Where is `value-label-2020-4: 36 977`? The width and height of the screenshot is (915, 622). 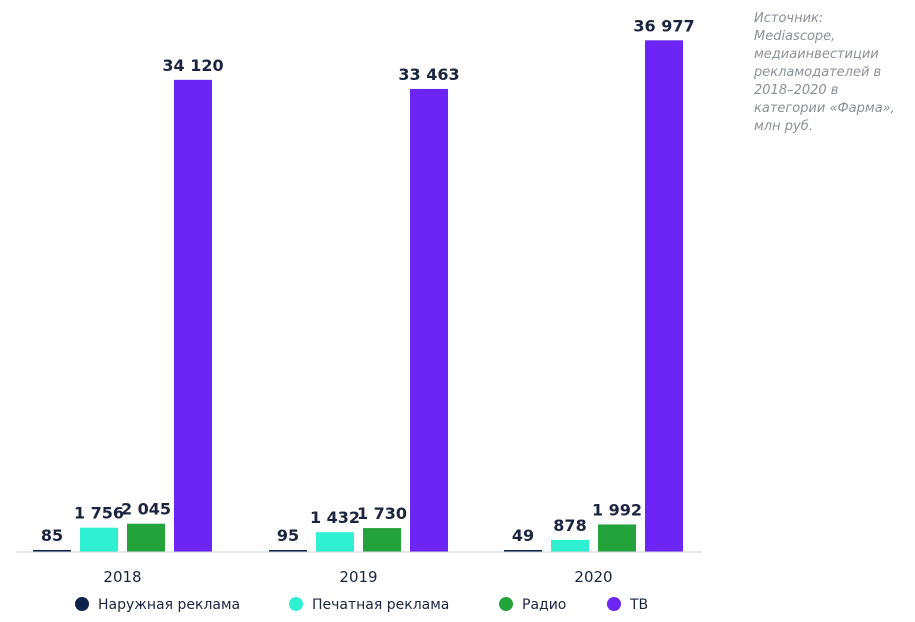
value-label-2020-4: 36 977 is located at coordinates (663, 25).